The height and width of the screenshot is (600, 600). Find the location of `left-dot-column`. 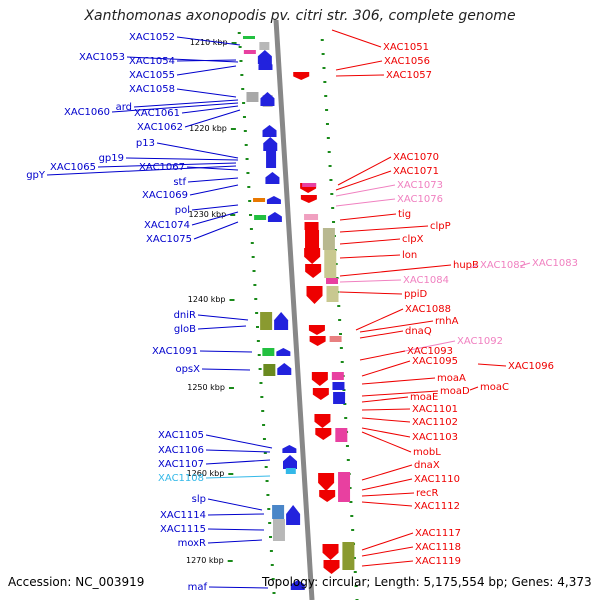

left-dot-column is located at coordinates (256, 313).